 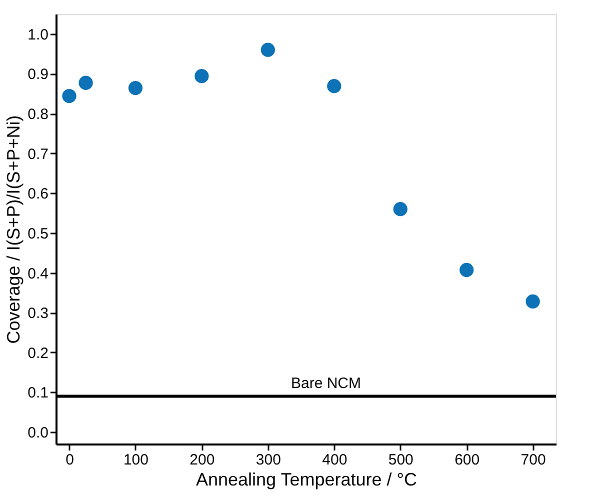 I want to click on x-axis-title: Annealing Temperature / °C, so click(x=306, y=480).